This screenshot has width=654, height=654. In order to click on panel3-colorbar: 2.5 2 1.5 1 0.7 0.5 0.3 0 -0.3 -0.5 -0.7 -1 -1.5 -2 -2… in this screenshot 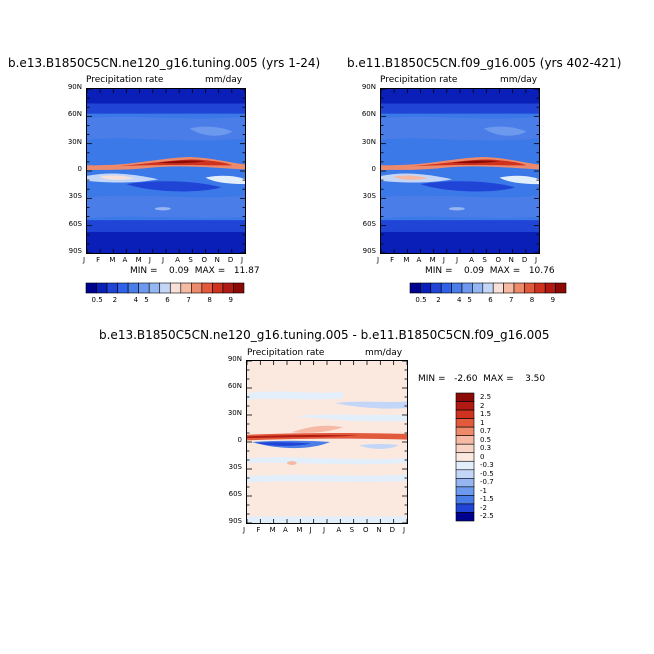, I will do `click(474, 457)`.